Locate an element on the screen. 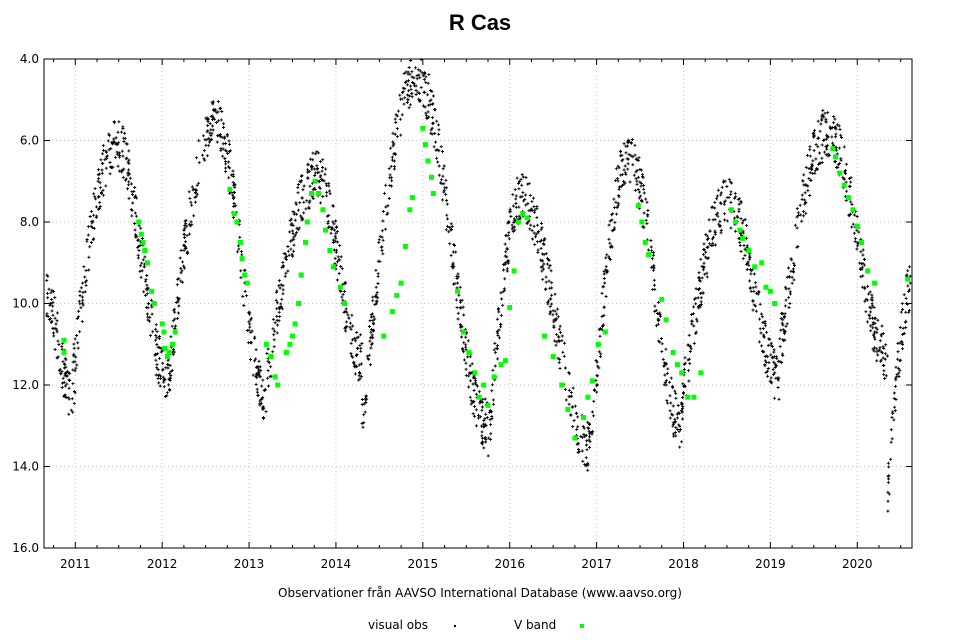 Image resolution: width=960 pixels, height=640 pixels. y-tick-label: 8.0 is located at coordinates (29, 222).